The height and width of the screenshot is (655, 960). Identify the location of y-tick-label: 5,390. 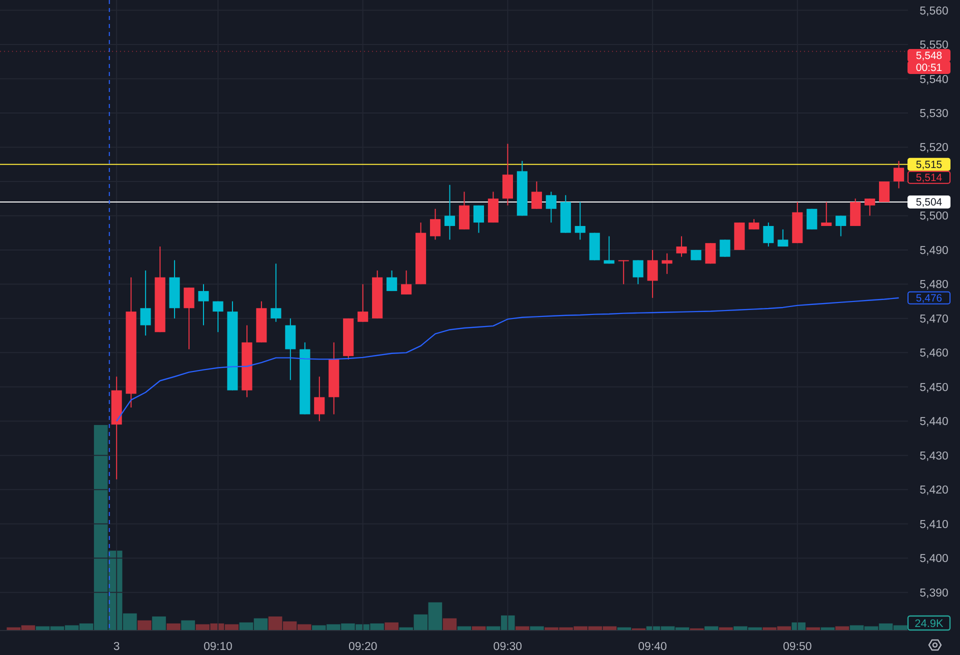
(934, 593).